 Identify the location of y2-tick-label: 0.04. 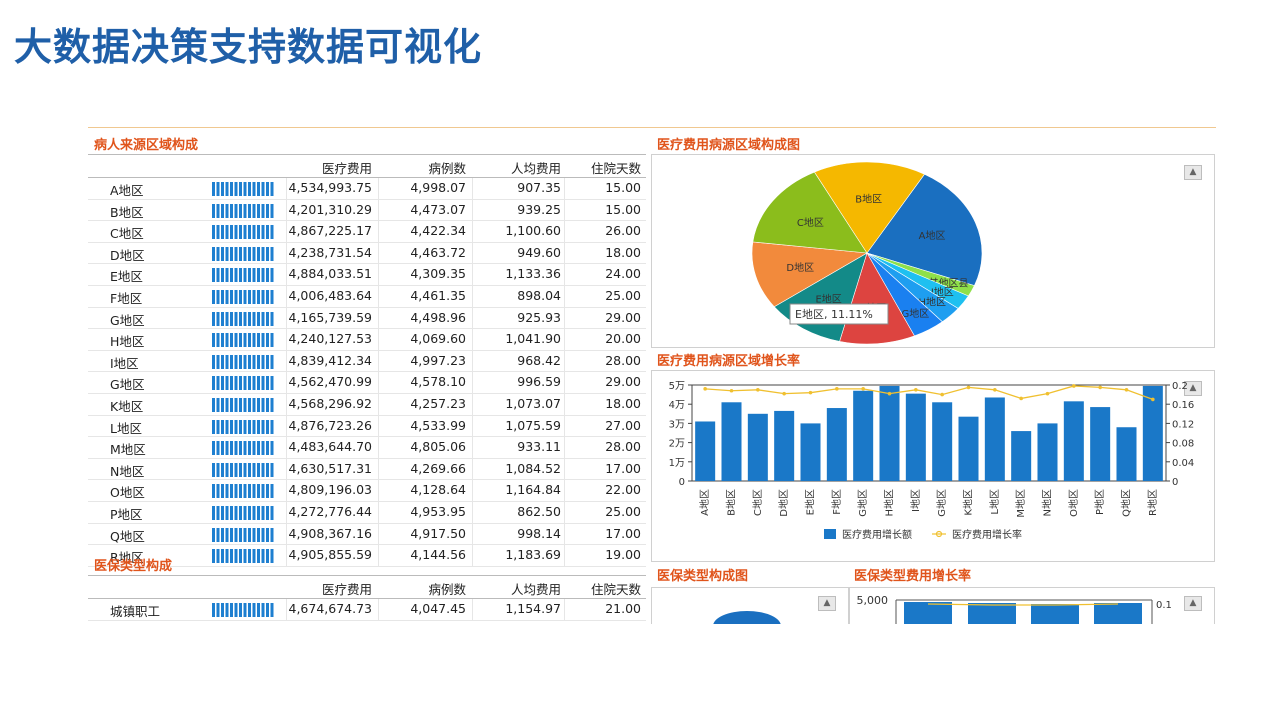
(1183, 463).